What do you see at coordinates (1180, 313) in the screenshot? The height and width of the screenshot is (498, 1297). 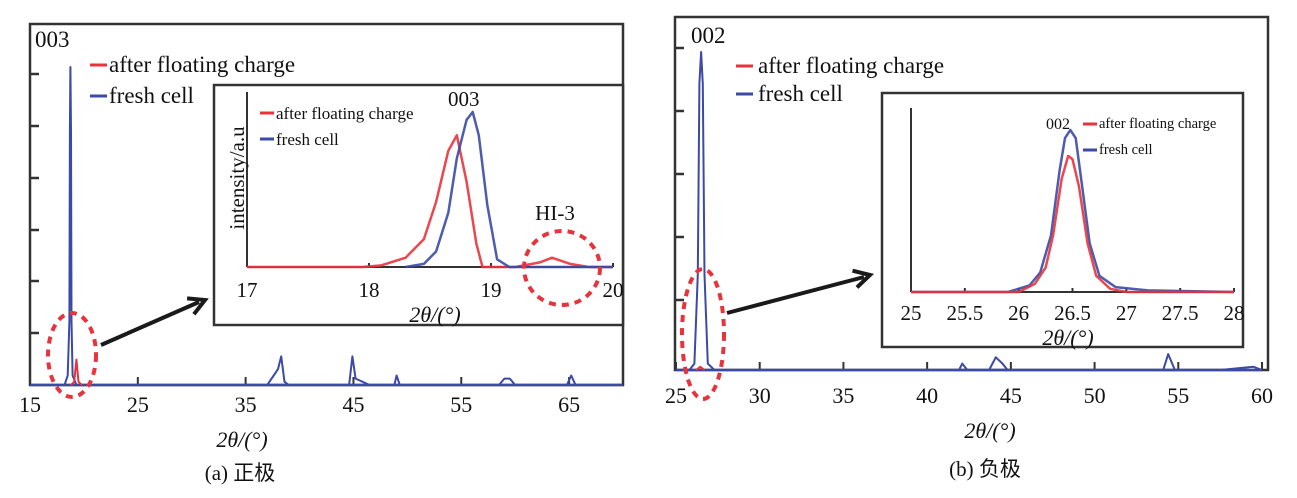 I see `panel-b-inset-xtick-label: 27.5` at bounding box center [1180, 313].